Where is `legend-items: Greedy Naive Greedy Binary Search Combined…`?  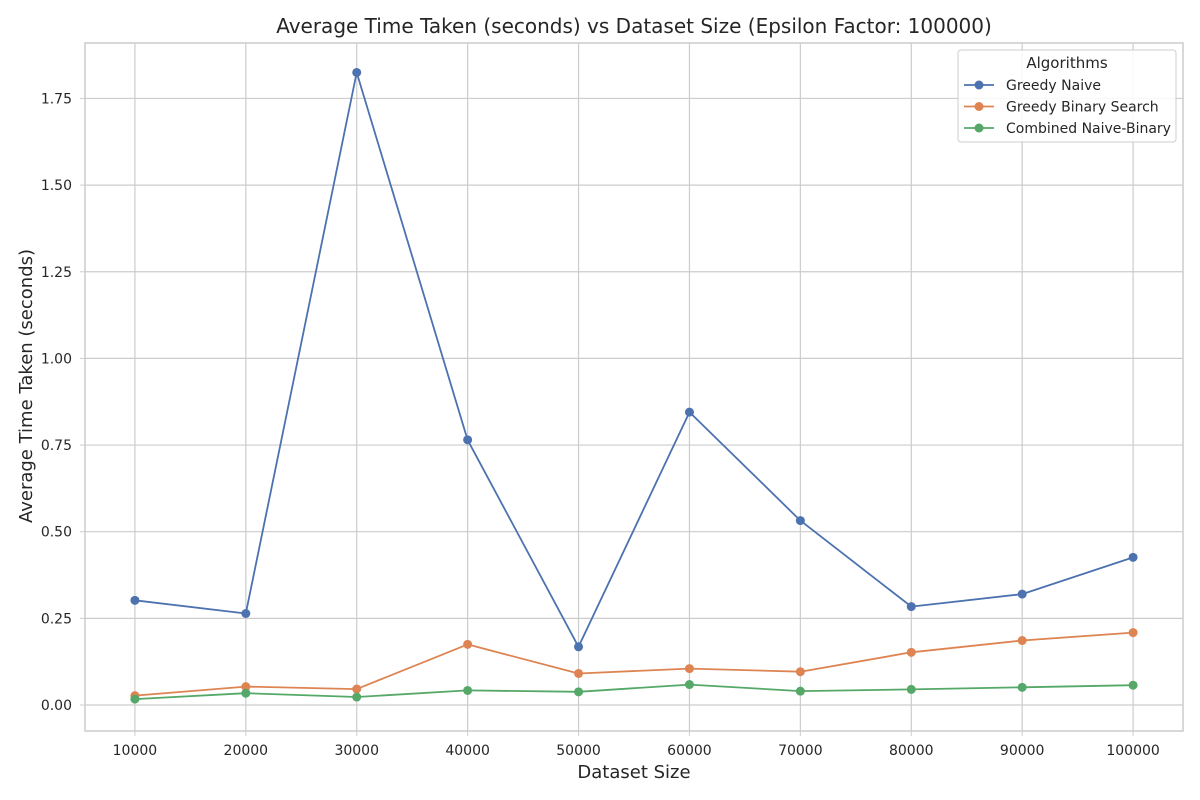
legend-items: Greedy Naive Greedy Binary Search Combined… is located at coordinates (1067, 107).